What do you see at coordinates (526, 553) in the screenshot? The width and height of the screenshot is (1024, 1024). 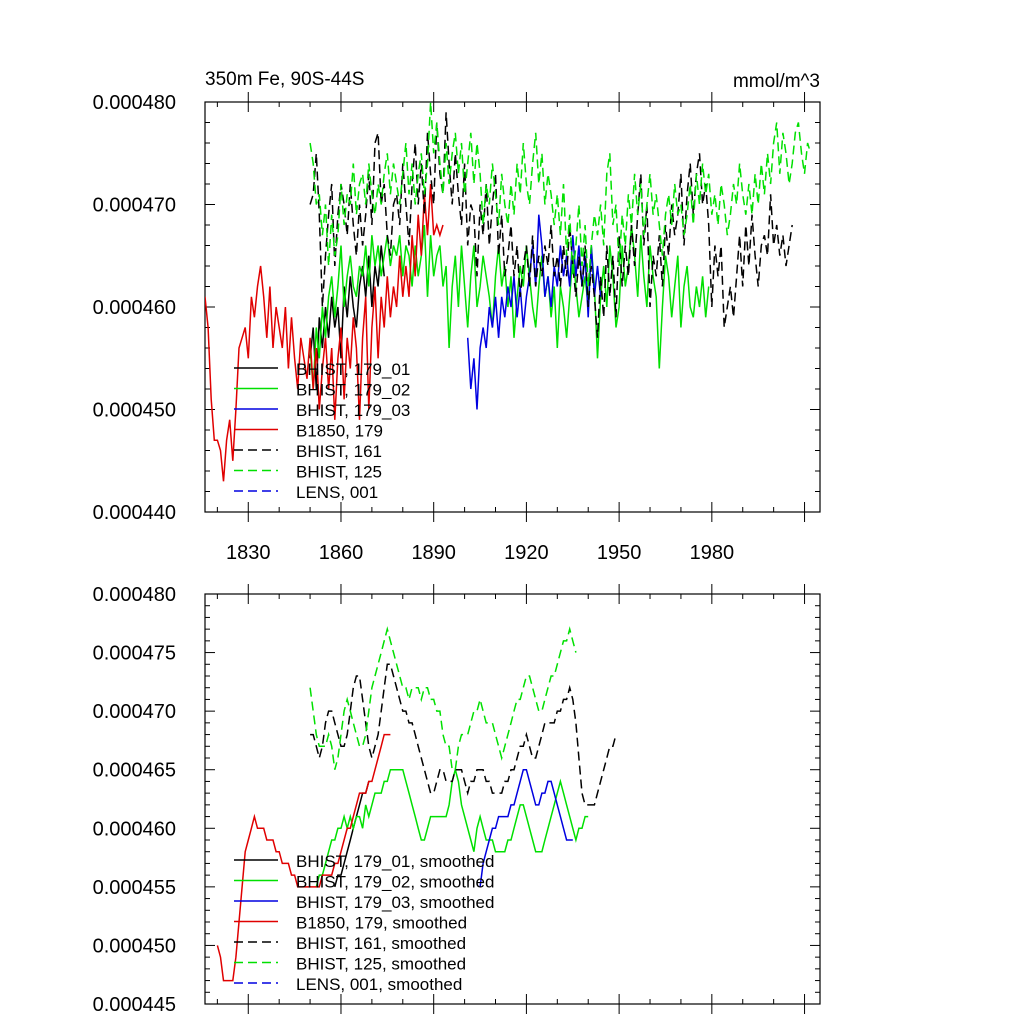 I see `x-tick-label: 1920` at bounding box center [526, 553].